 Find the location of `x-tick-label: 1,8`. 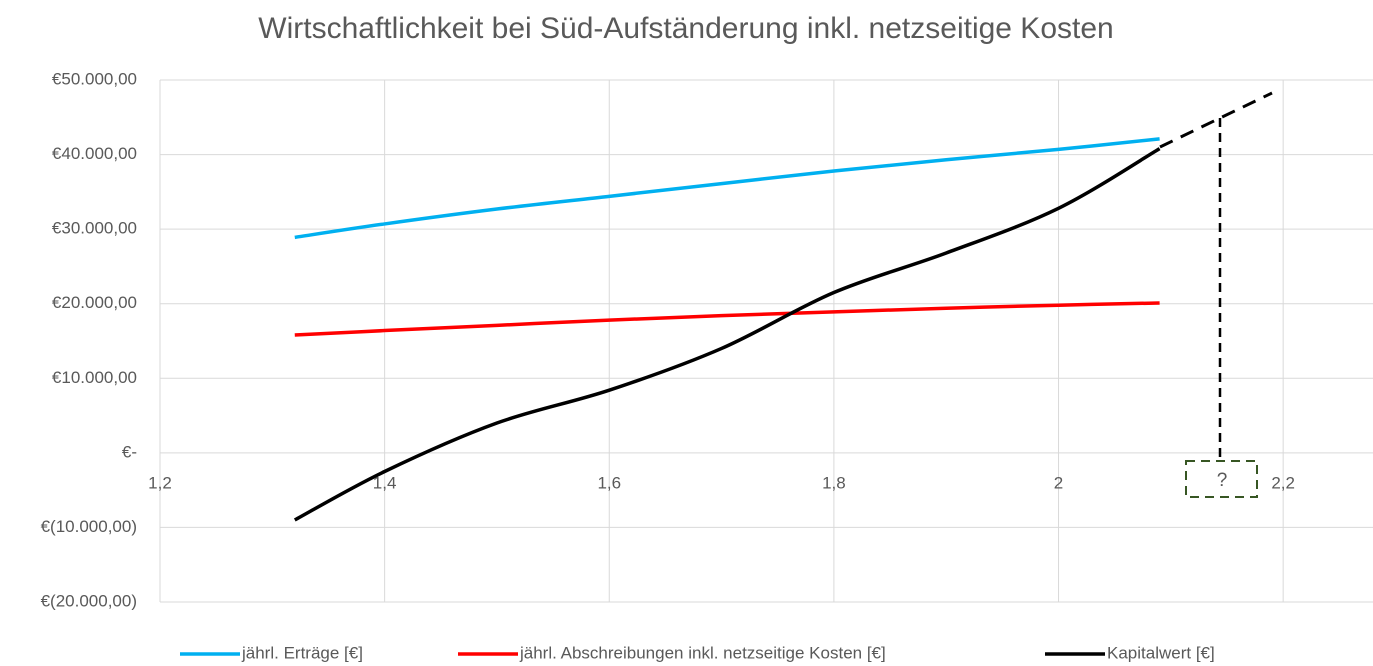

x-tick-label: 1,8 is located at coordinates (834, 482).